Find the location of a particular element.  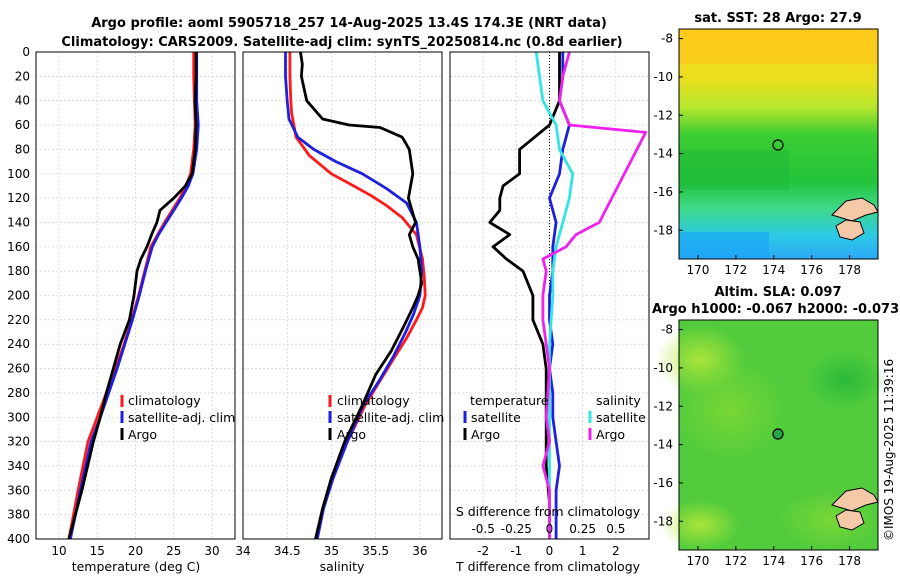

x-tick-label-top: 0 is located at coordinates (550, 529).